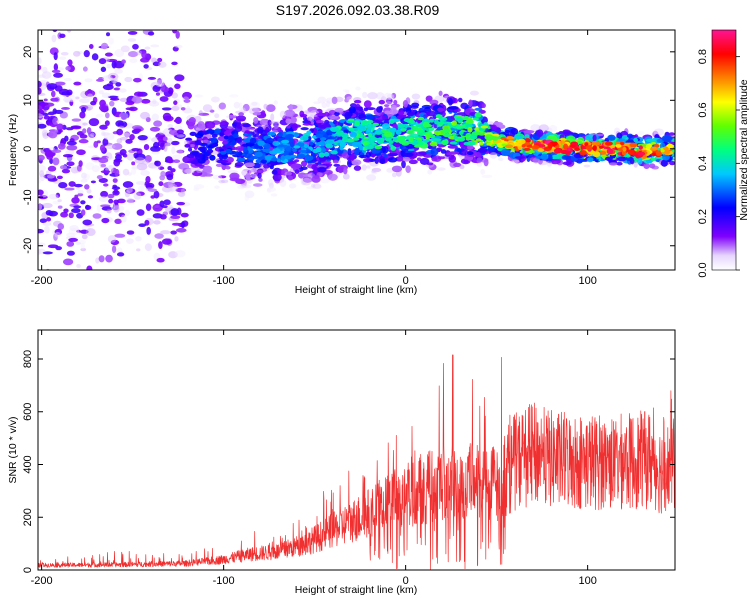  What do you see at coordinates (703, 216) in the screenshot?
I see `colorbar-tick-label: 0.2` at bounding box center [703, 216].